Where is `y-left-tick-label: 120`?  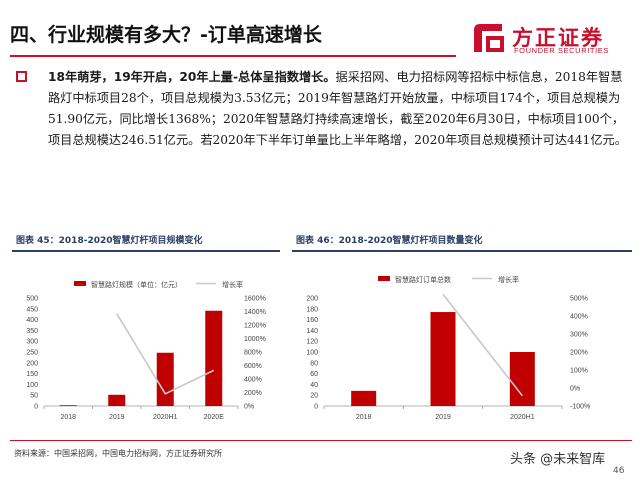 y-left-tick-label: 120 is located at coordinates (312, 342).